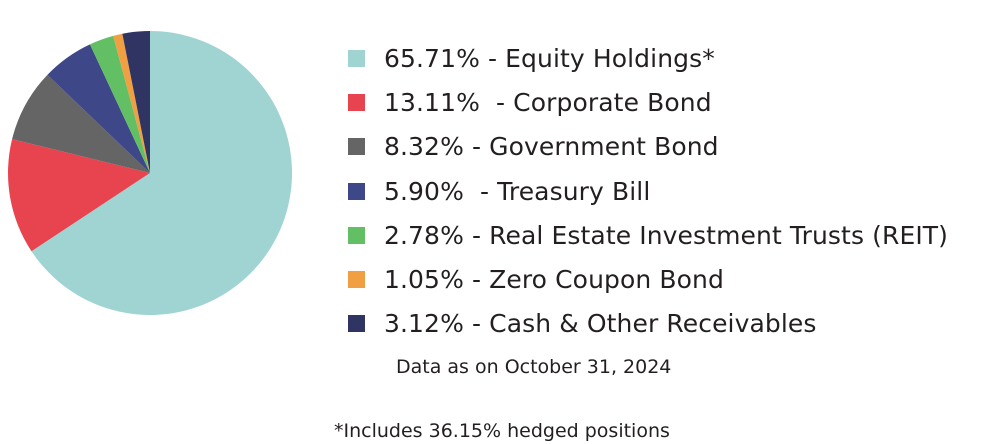  I want to click on legend-item-5: 1.05% - Zero Coupon Bond, so click(648, 279).